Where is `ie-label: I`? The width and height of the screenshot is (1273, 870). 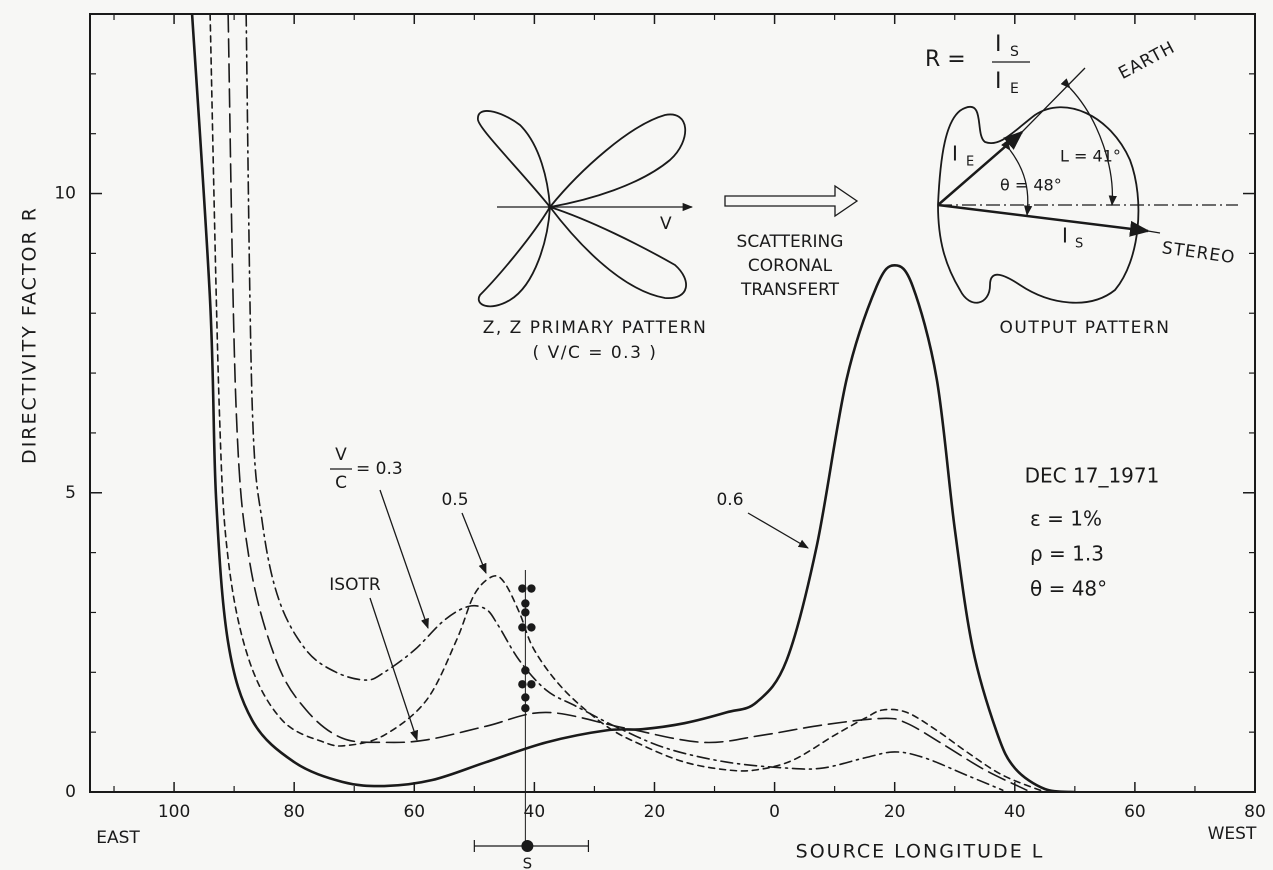 ie-label: I is located at coordinates (955, 154).